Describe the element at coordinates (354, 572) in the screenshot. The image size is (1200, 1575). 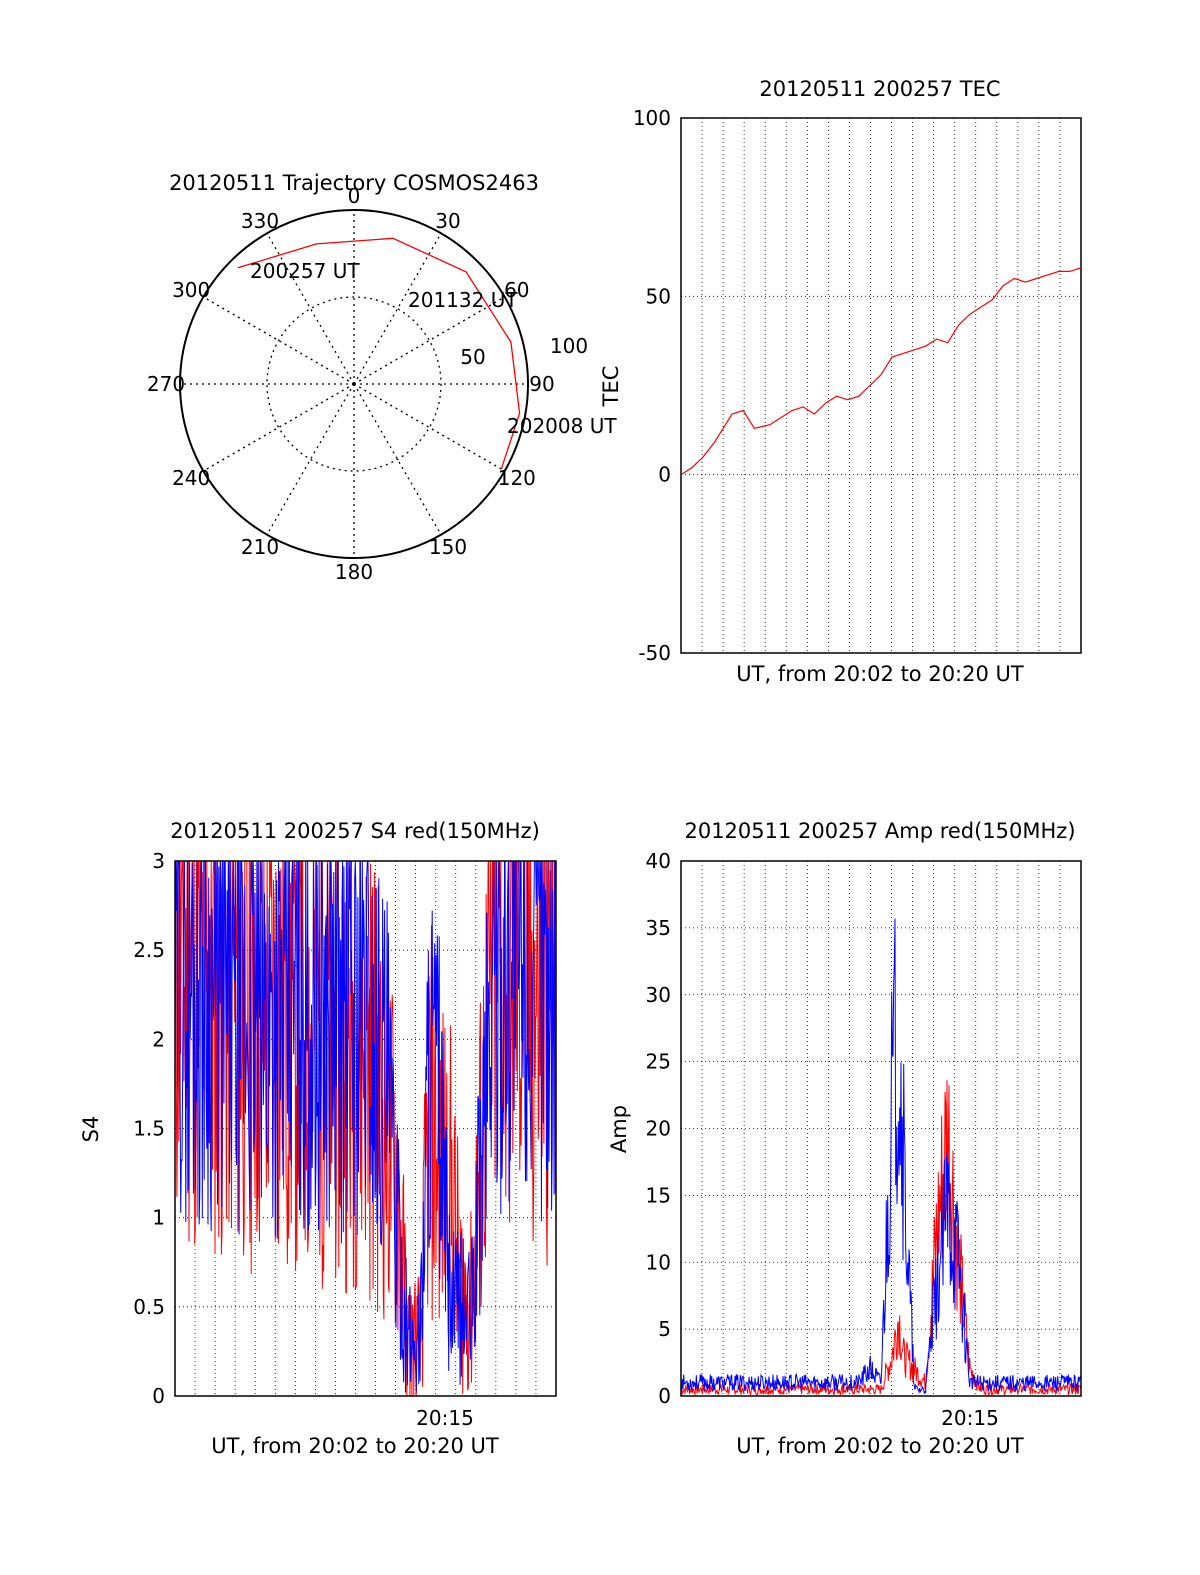
I see `polar-azimuth-label: 180` at that location.